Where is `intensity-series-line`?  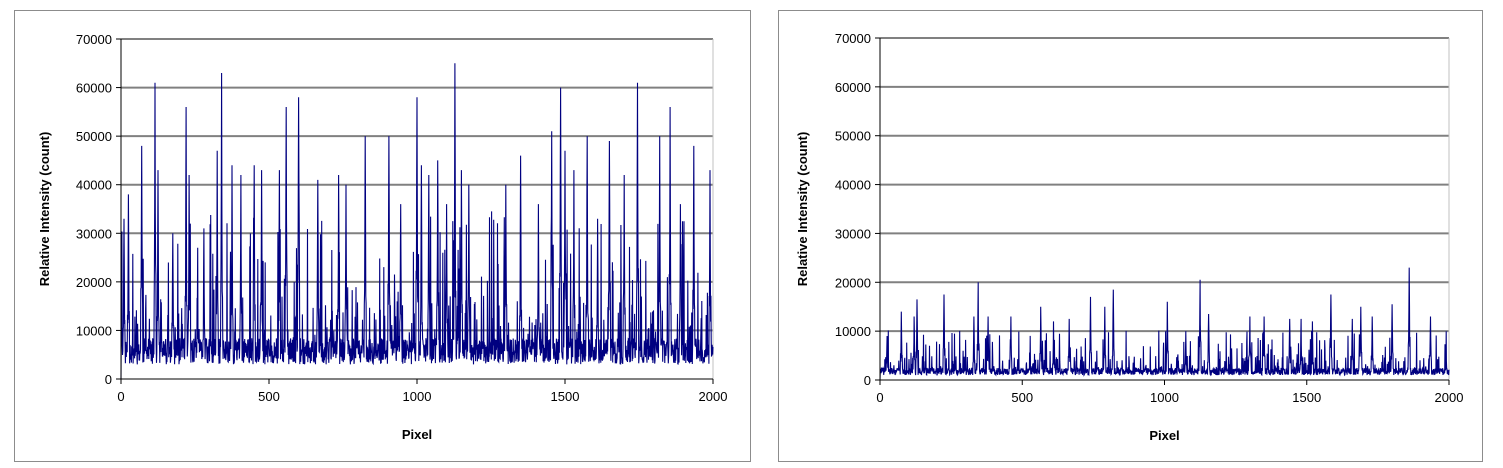
intensity-series-line is located at coordinates (1164, 324).